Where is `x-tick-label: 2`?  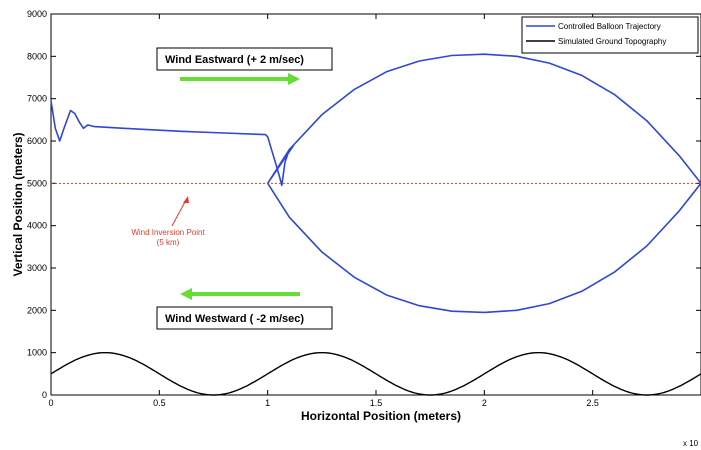 x-tick-label: 2 is located at coordinates (484, 403).